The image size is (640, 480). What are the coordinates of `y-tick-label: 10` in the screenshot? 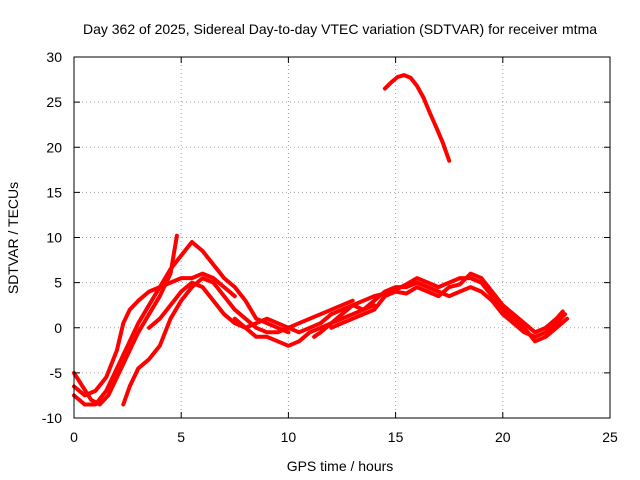 It's located at (54, 238).